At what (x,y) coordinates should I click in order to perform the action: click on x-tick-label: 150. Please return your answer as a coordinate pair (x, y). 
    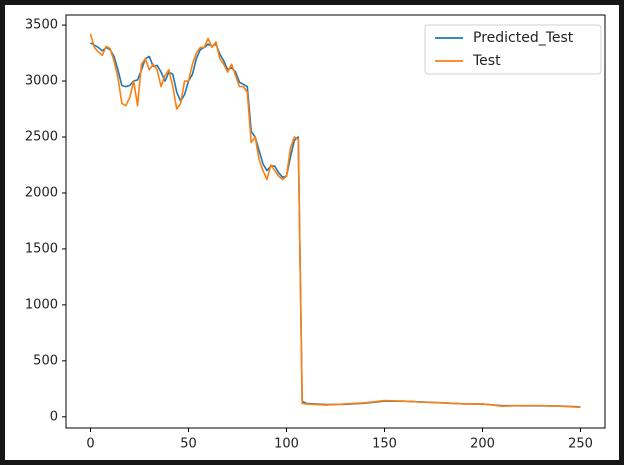
    Looking at the image, I should click on (384, 444).